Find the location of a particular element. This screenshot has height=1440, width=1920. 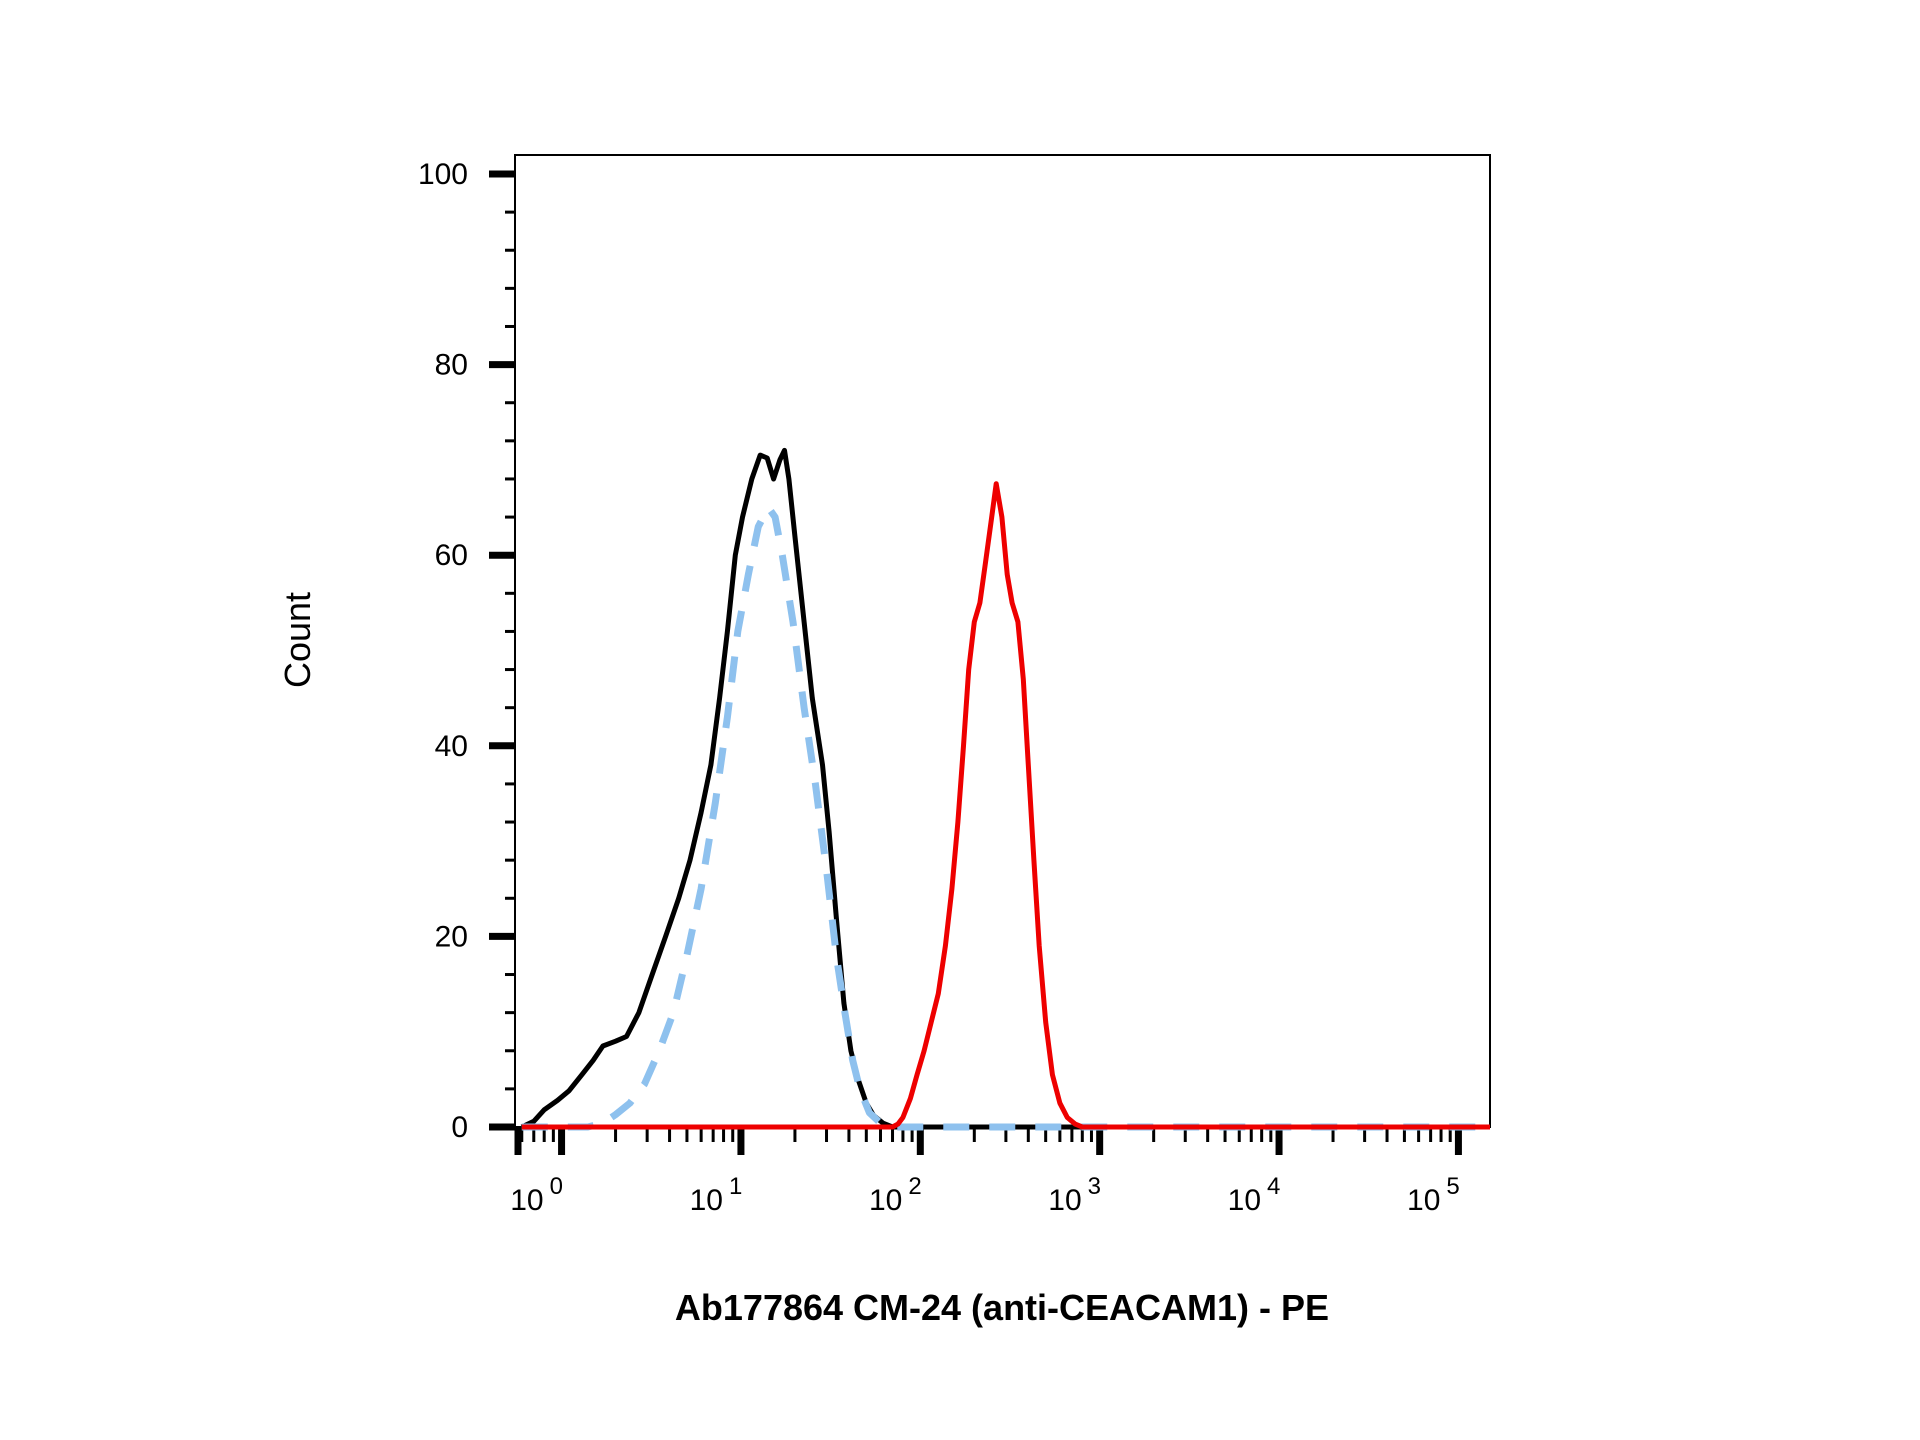

y-tick-label: 20 is located at coordinates (451, 936).